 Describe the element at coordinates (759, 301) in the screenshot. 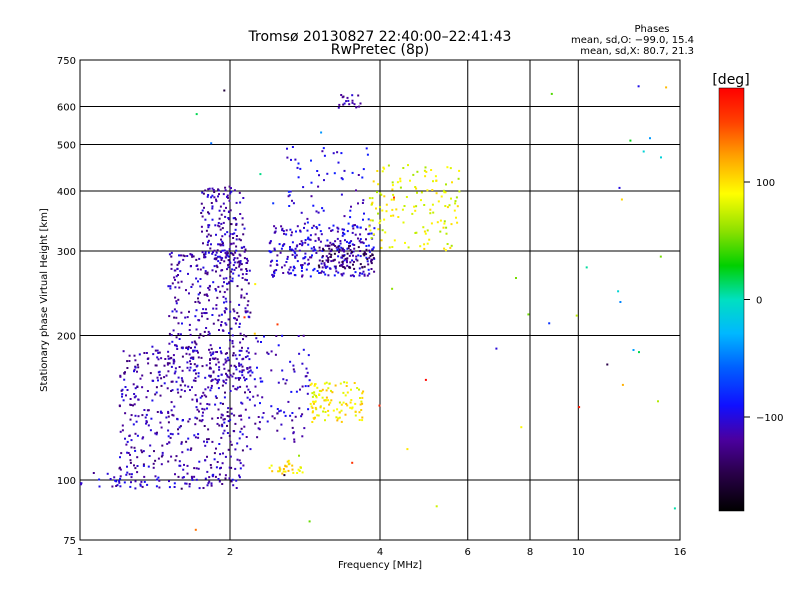

I see `colorbar-tick-label: 0` at that location.